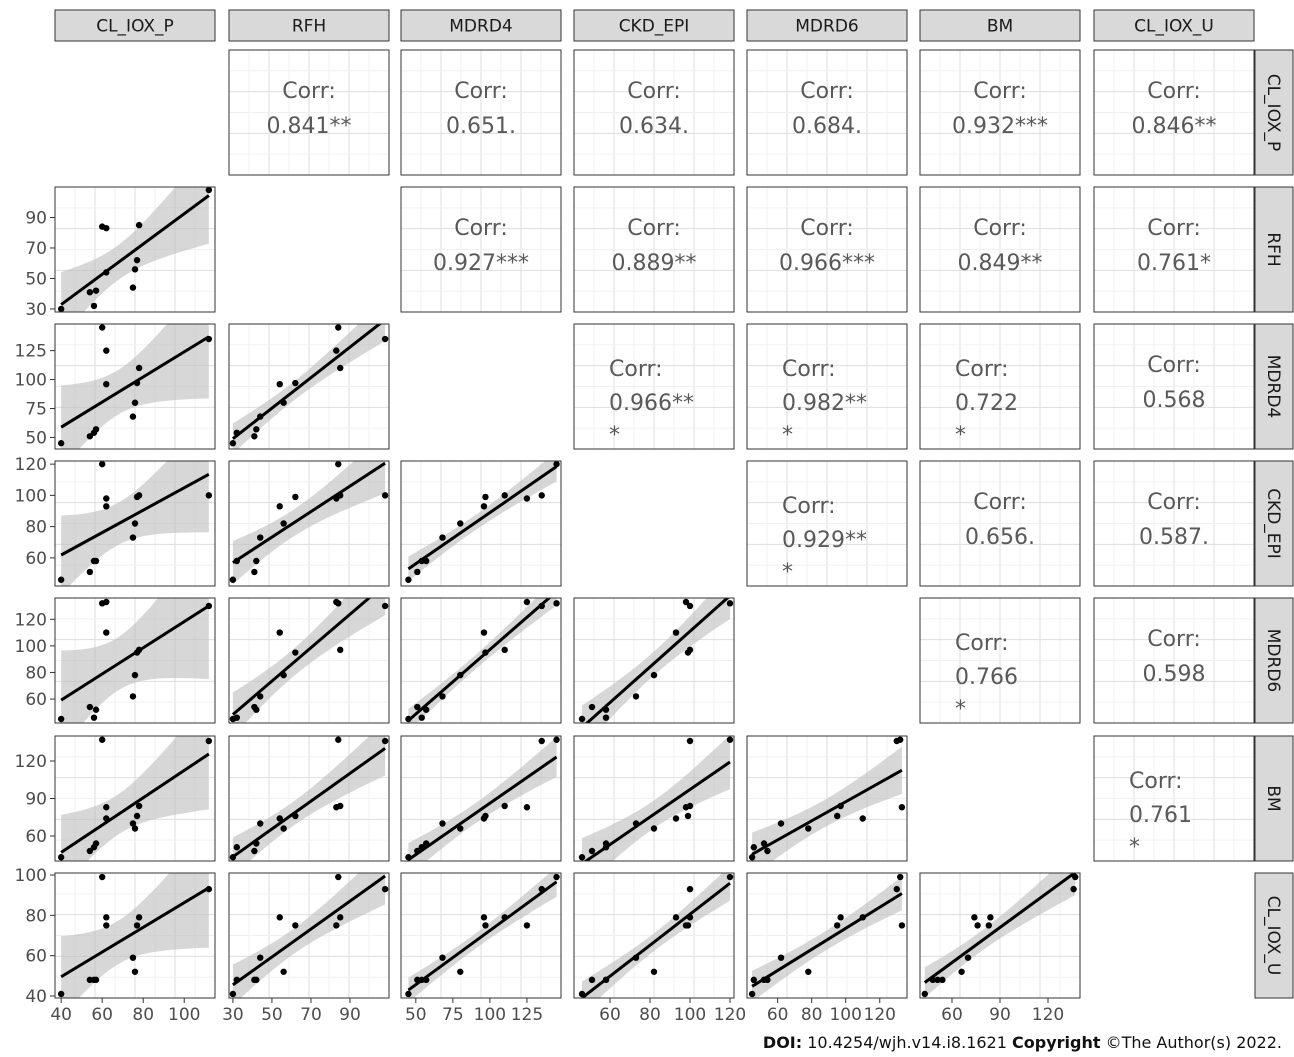 Image resolution: width=1294 pixels, height=1057 pixels. Describe the element at coordinates (233, 1015) in the screenshot. I see `x-tick-label: 30` at that location.